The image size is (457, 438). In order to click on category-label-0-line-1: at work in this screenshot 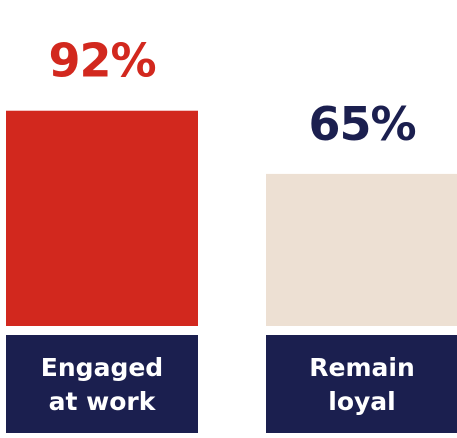, I will do `click(103, 401)`.